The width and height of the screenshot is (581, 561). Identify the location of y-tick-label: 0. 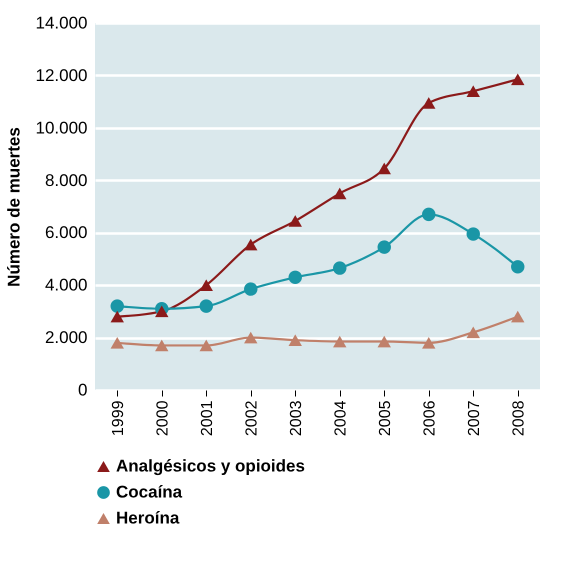
(83, 390).